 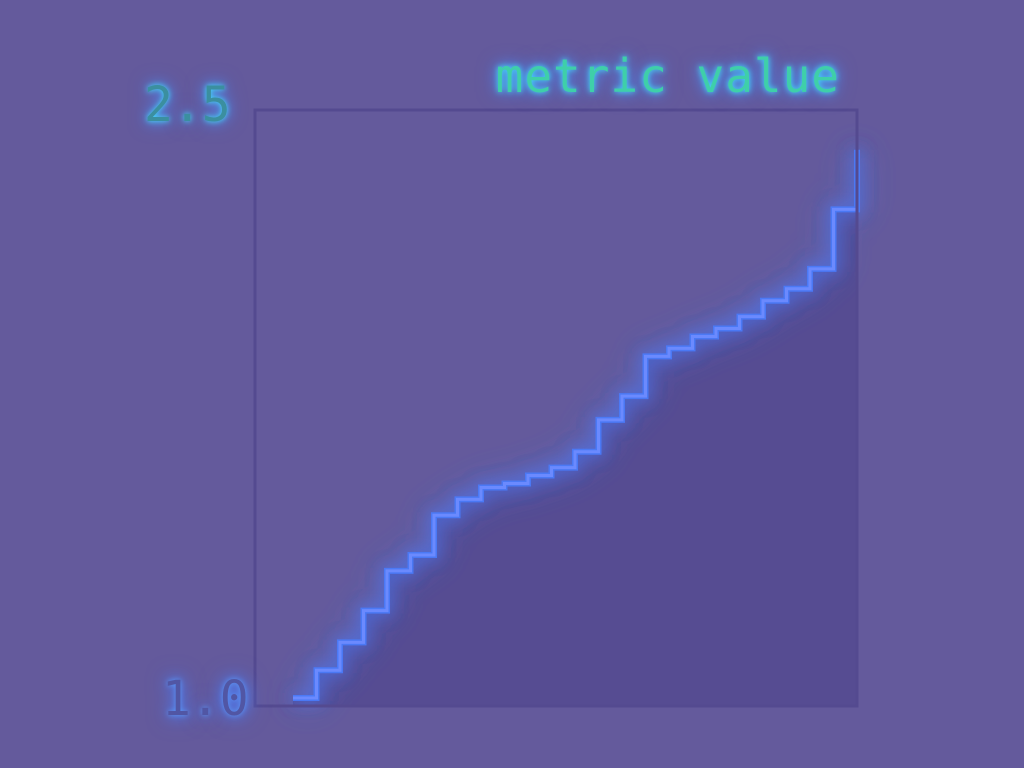 What do you see at coordinates (667, 76) in the screenshot?
I see `chart-title: metric value` at bounding box center [667, 76].